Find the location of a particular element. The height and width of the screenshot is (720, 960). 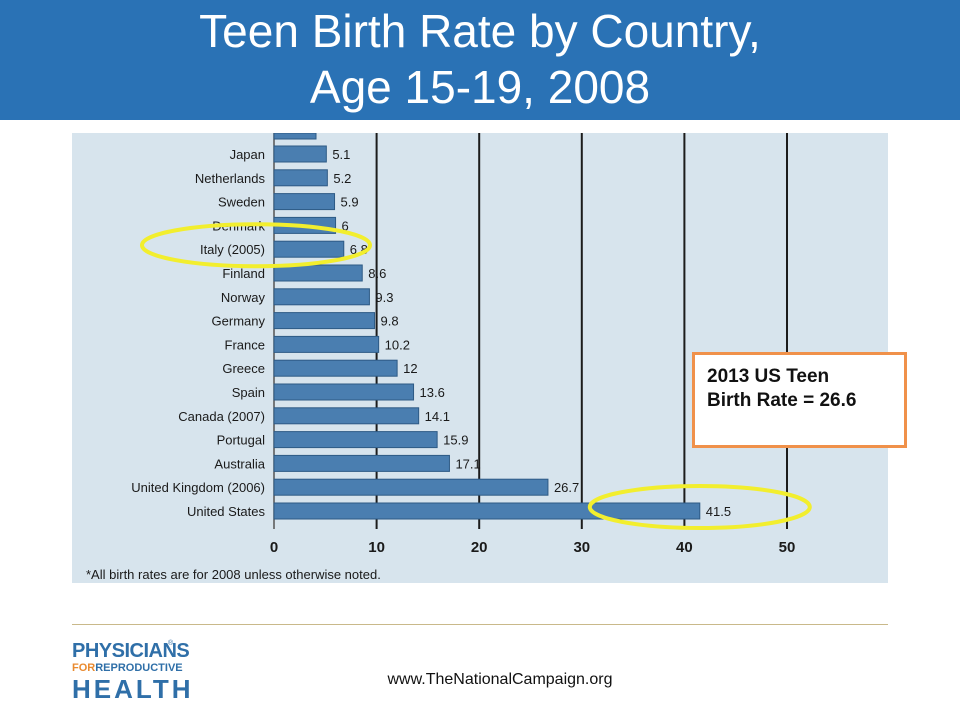

category-label-australia: Australia is located at coordinates (239, 463).